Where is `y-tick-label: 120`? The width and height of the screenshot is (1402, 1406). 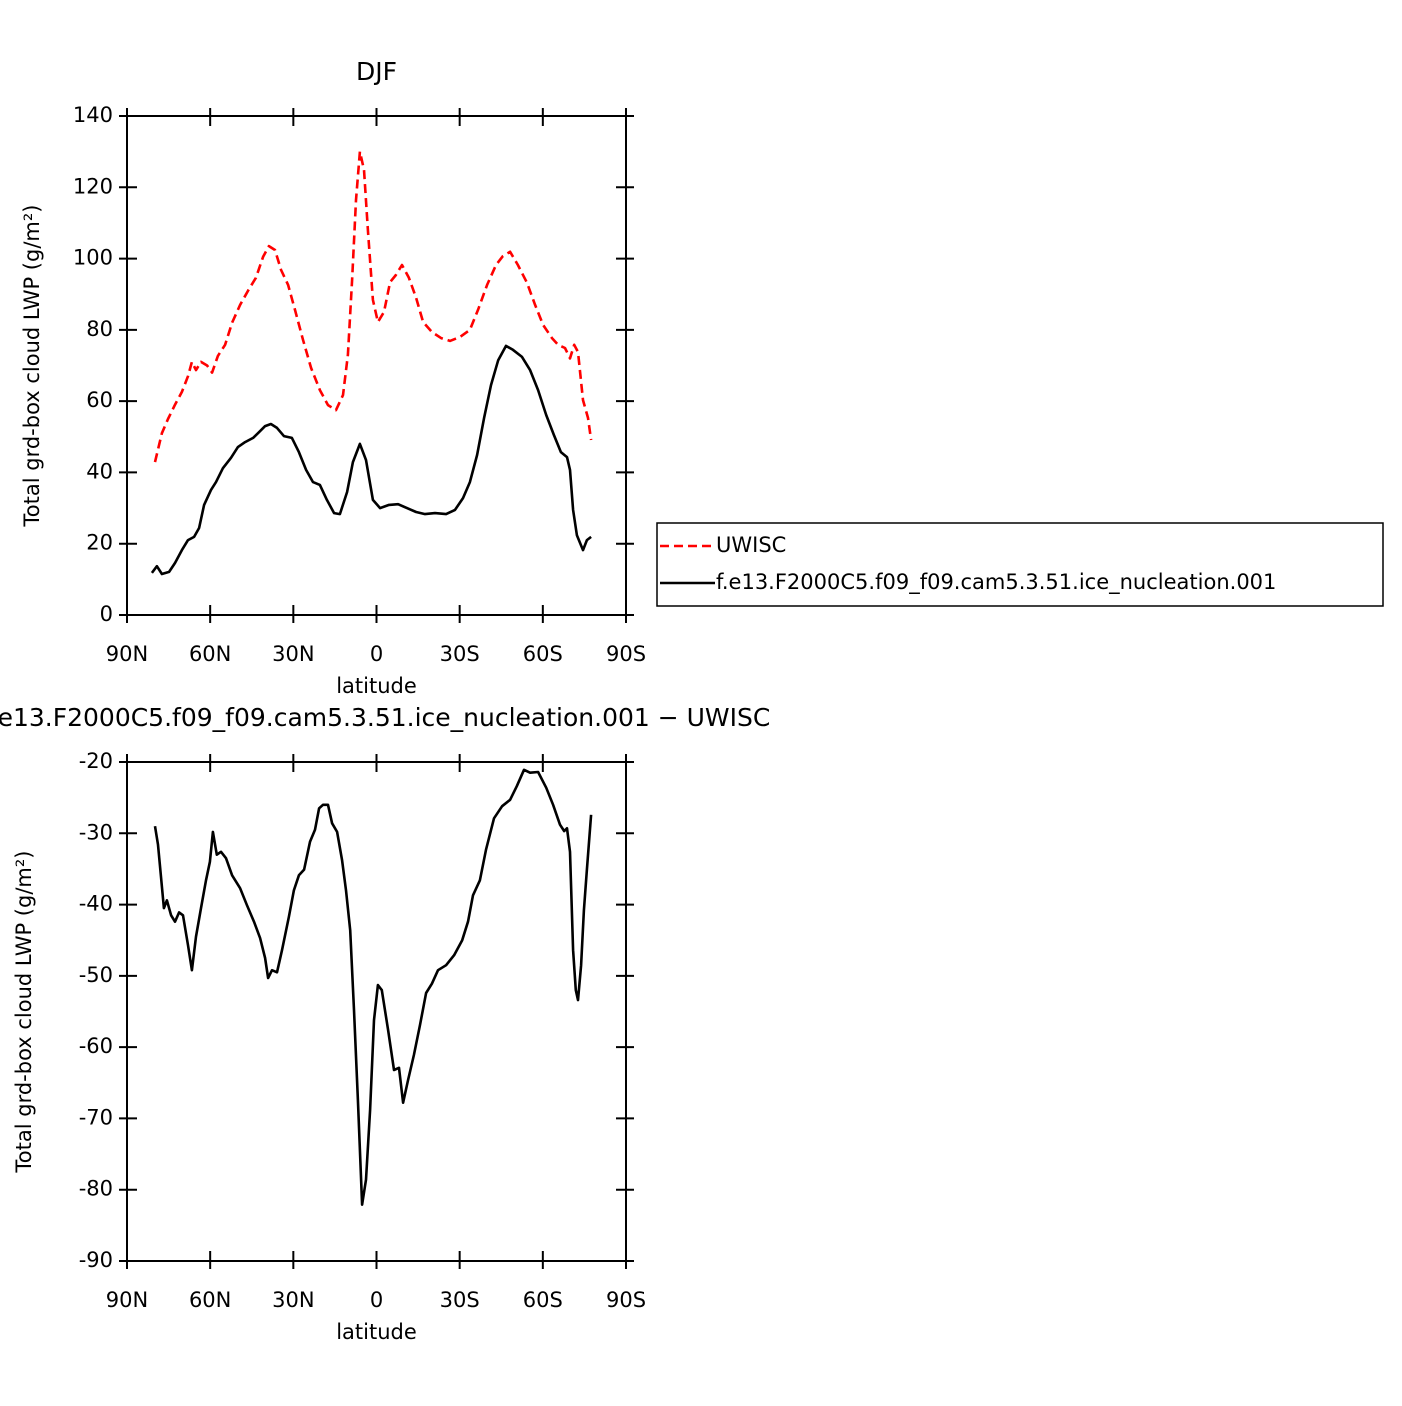
y-tick-label: 120 is located at coordinates (93, 186).